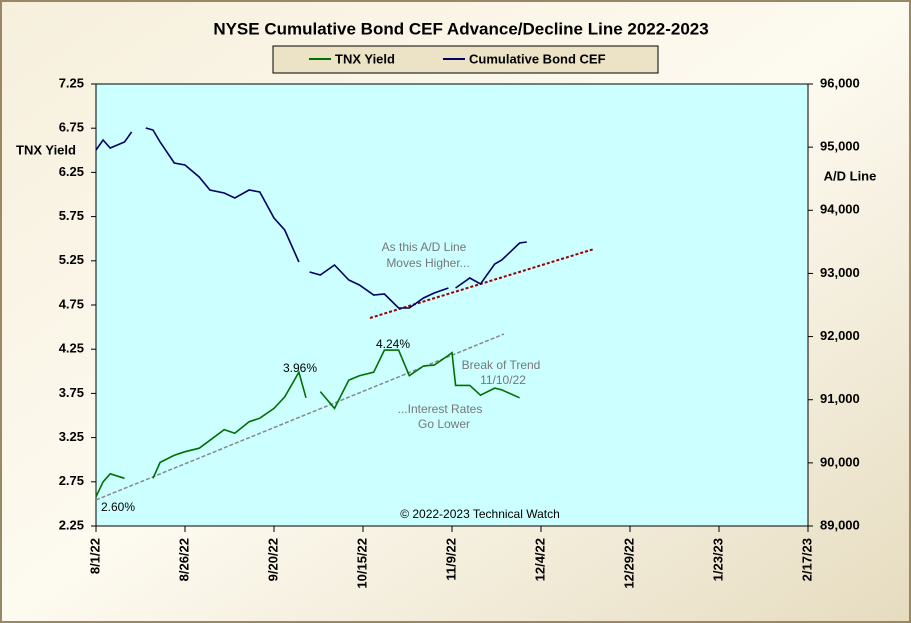  I want to click on y-tick-label: 5.75, so click(71, 215).